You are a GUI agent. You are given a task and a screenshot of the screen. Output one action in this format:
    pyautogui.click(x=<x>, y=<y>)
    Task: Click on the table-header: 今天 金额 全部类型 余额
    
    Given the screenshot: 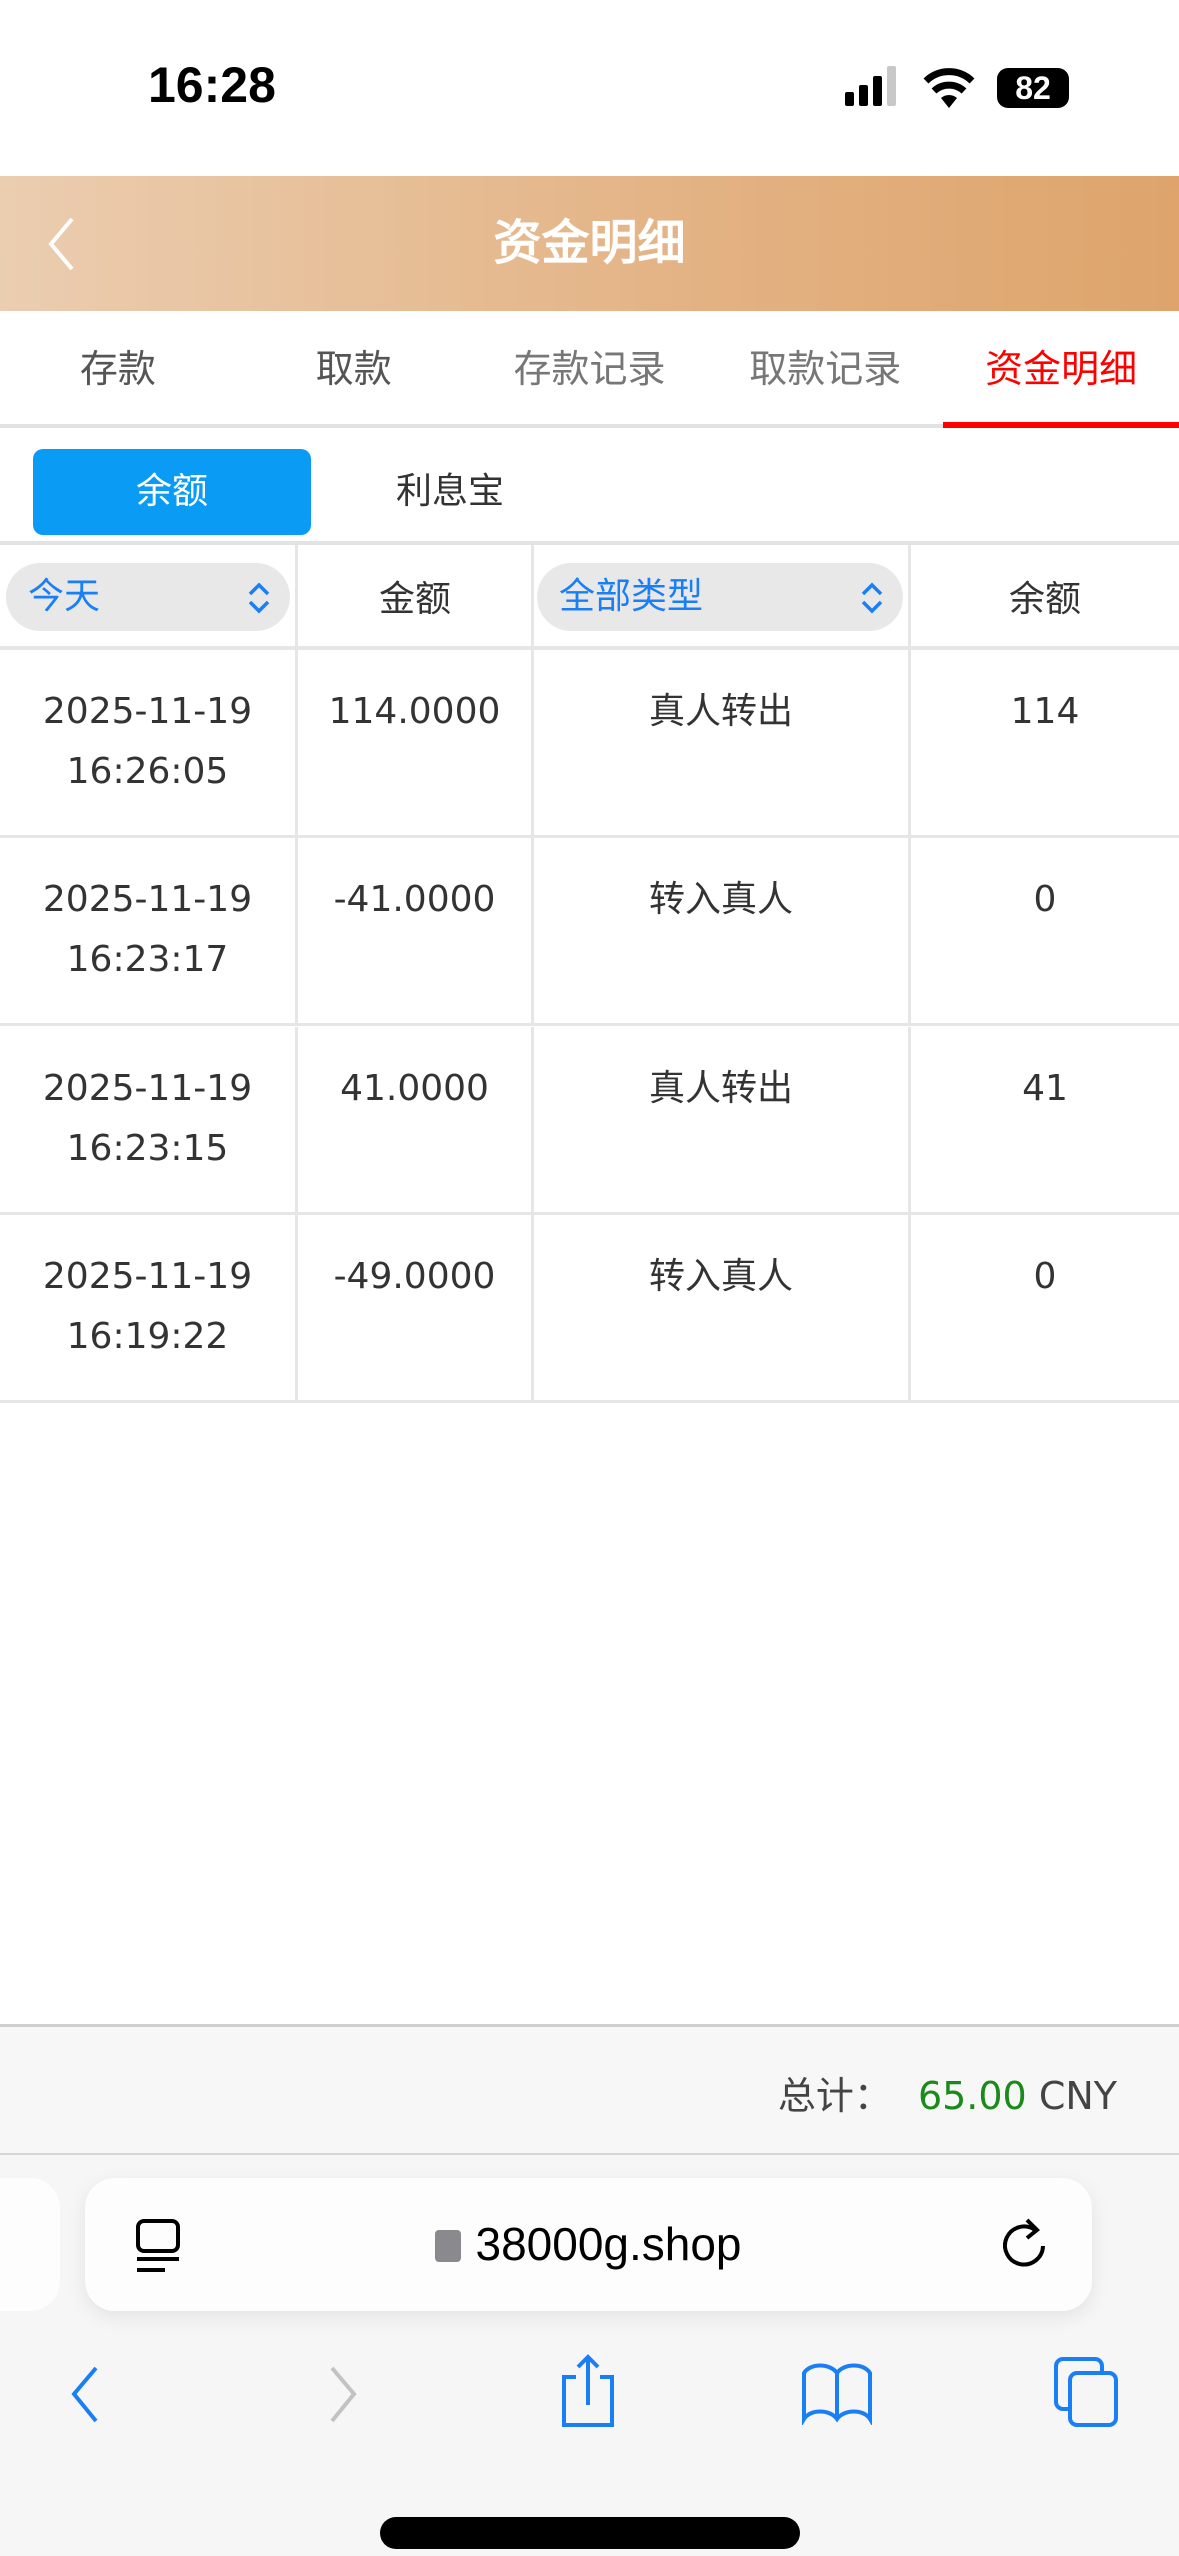 What is the action you would take?
    pyautogui.click(x=589, y=597)
    